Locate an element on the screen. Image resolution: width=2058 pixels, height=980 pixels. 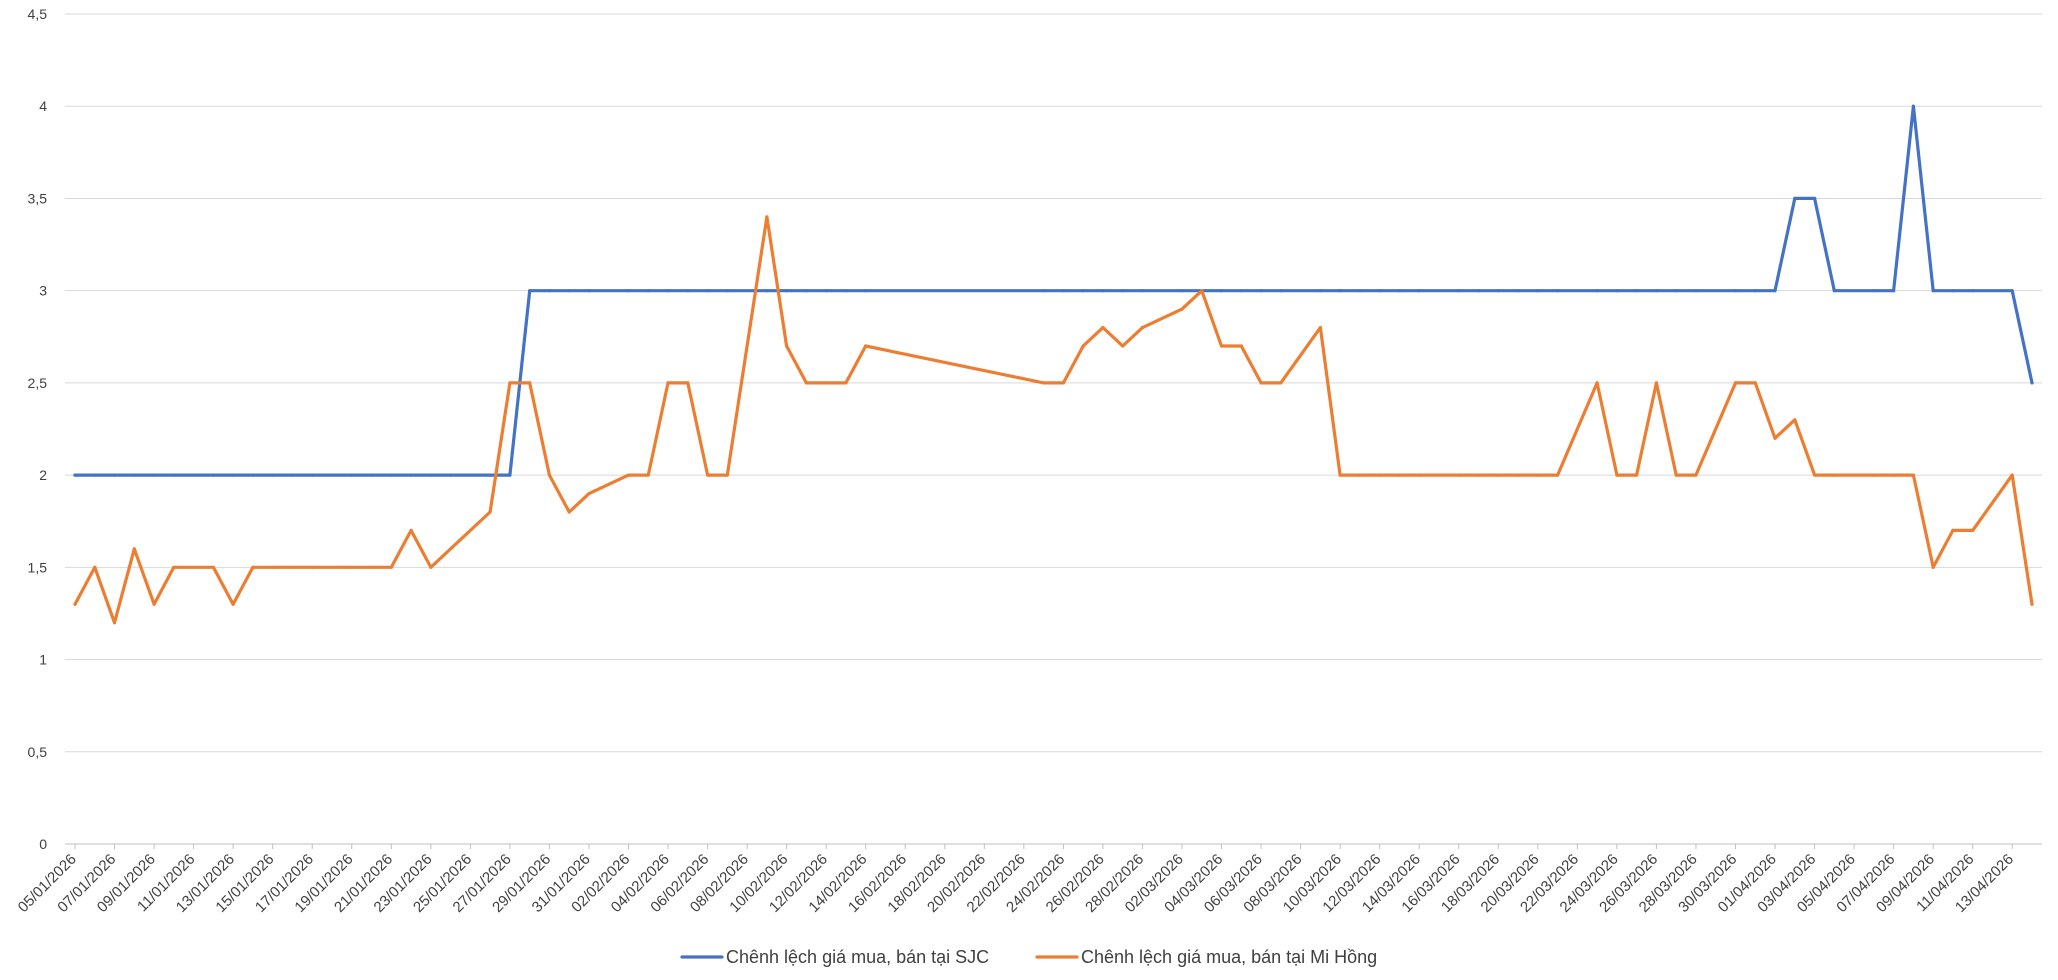
y-tick-label: 0,5 is located at coordinates (38, 752).